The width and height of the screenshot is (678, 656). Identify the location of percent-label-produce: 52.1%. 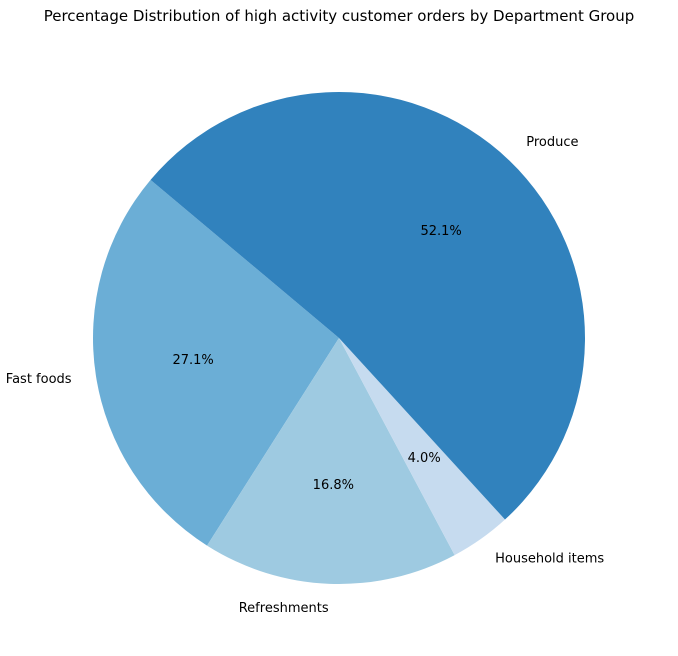
(440, 231).